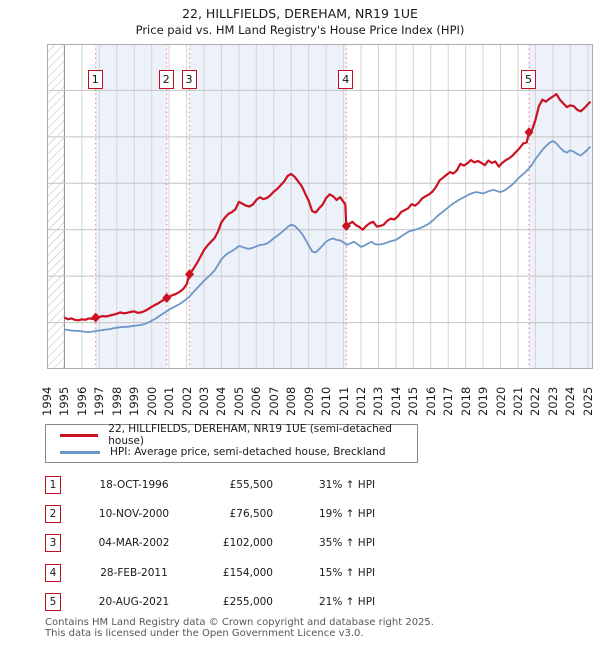 This screenshot has width=600, height=650. What do you see at coordinates (413, 401) in the screenshot?
I see `x-axis-label: 2015` at bounding box center [413, 401].